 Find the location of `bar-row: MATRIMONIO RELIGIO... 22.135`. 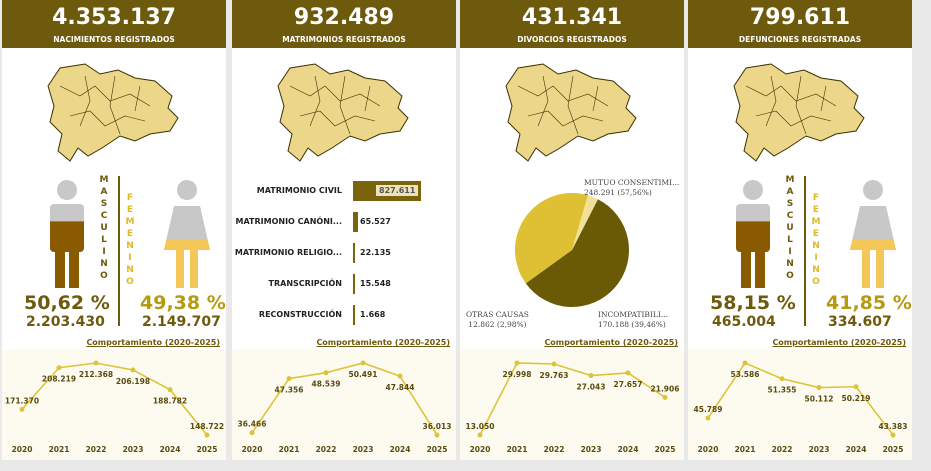

bar-row: MATRIMONIO RELIGIO... 22.135 is located at coordinates (344, 253).